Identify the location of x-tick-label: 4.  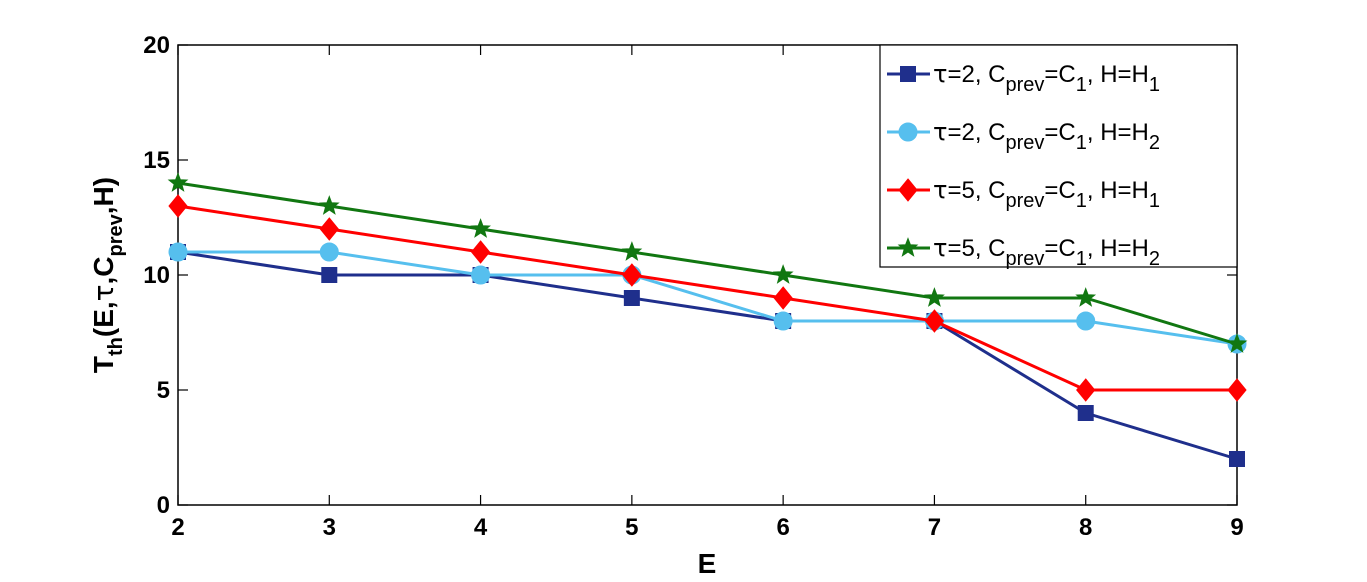
(481, 527).